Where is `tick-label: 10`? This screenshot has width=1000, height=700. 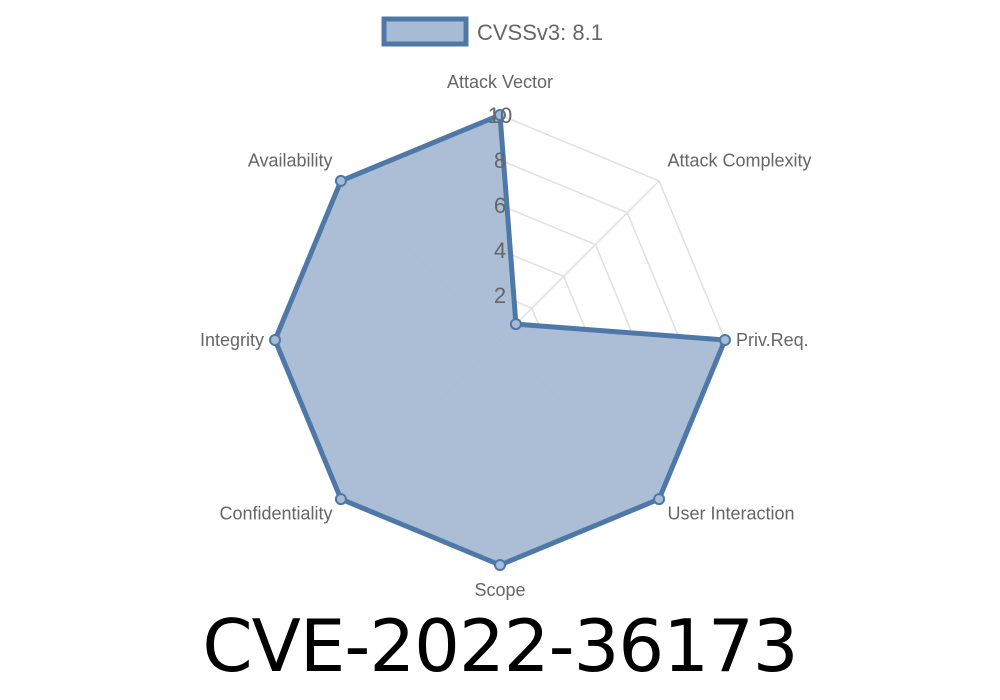 tick-label: 10 is located at coordinates (500, 115).